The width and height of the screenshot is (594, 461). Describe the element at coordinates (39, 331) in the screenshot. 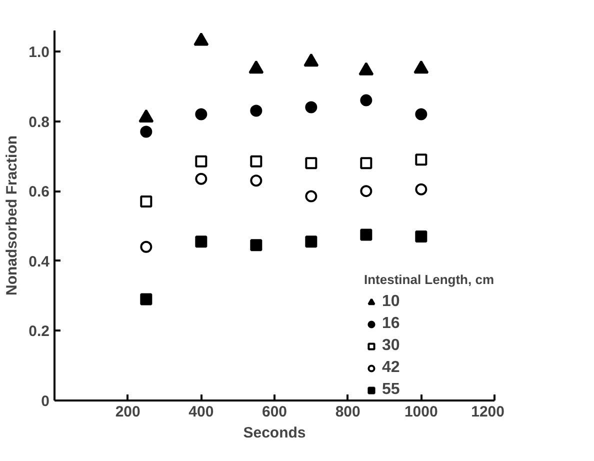

I see `y-tick-label: 0.2` at that location.